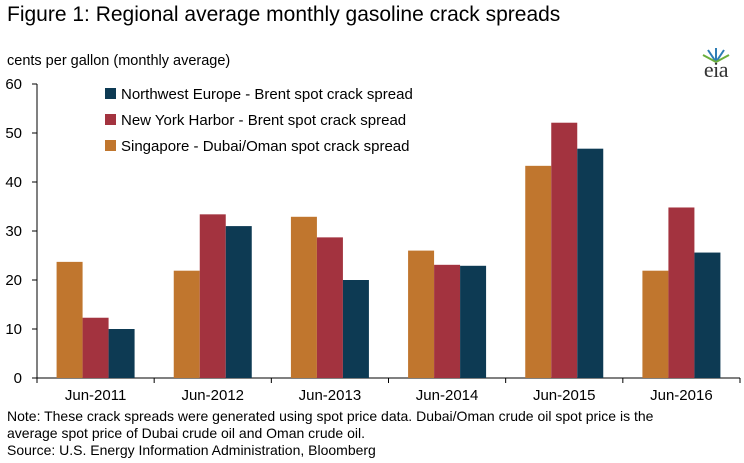 The width and height of the screenshot is (744, 463). What do you see at coordinates (681, 395) in the screenshot?
I see `x-tick-label: Jun-2016` at bounding box center [681, 395].